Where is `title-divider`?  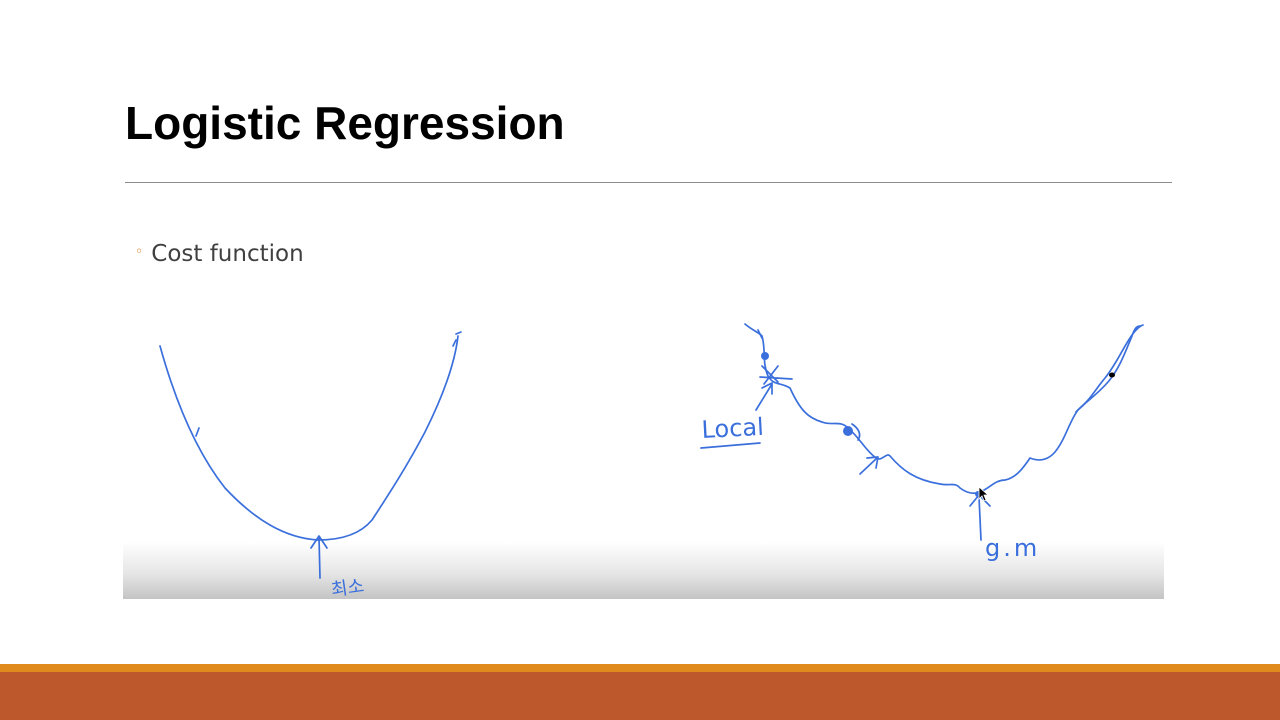 title-divider is located at coordinates (648, 182).